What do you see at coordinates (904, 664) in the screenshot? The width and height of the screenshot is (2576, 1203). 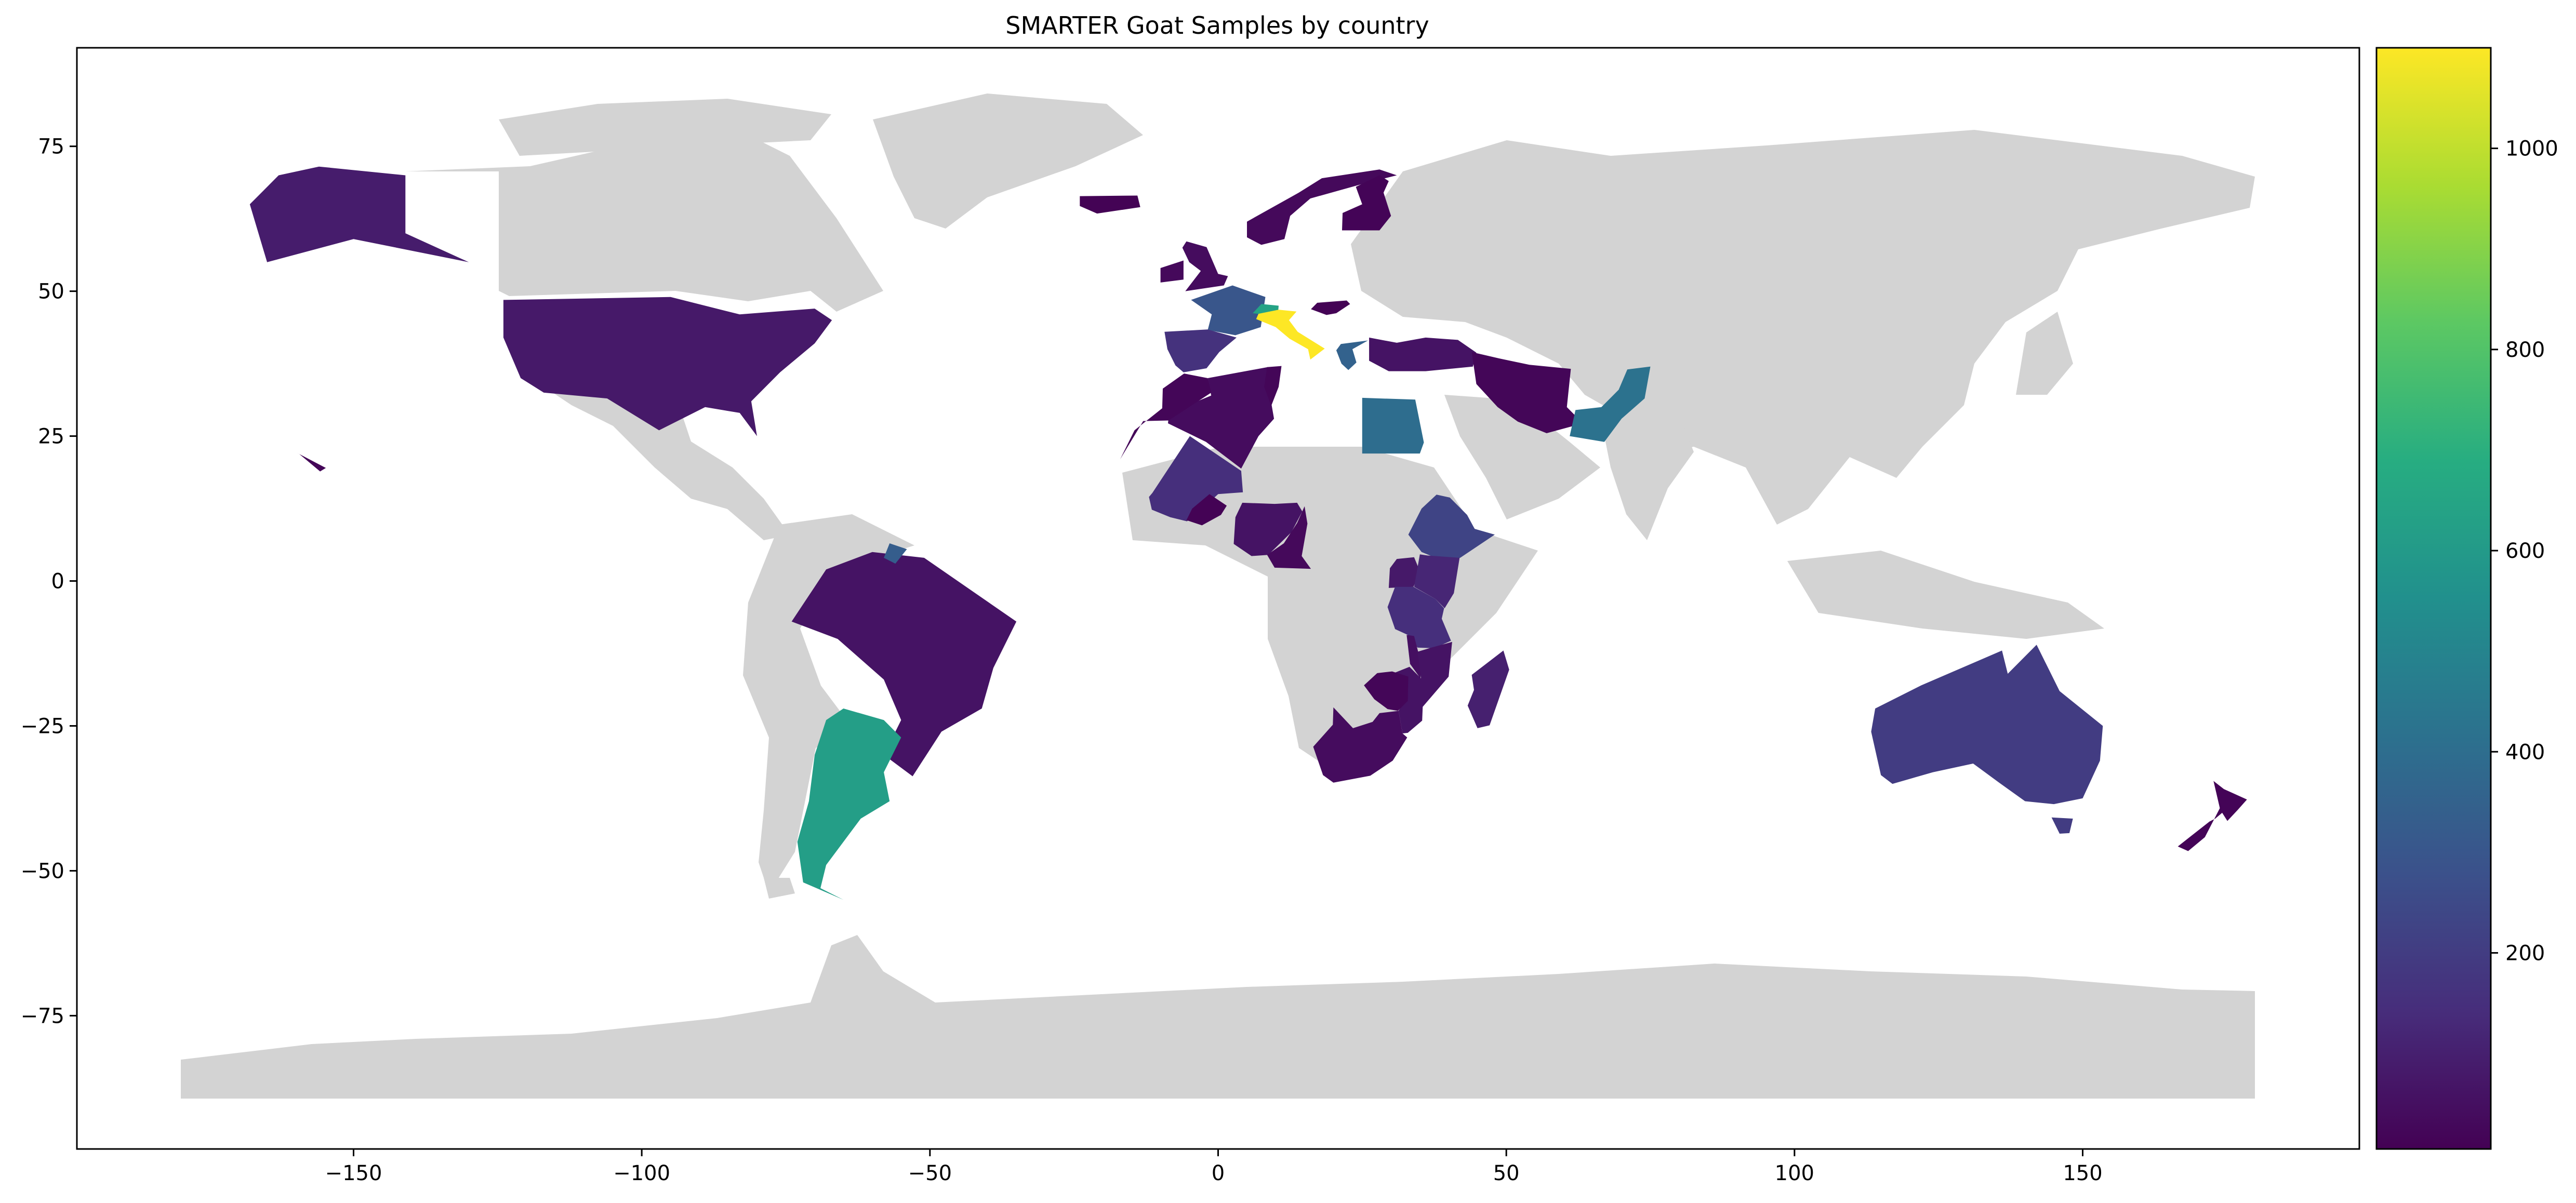 I see `country-brazil` at bounding box center [904, 664].